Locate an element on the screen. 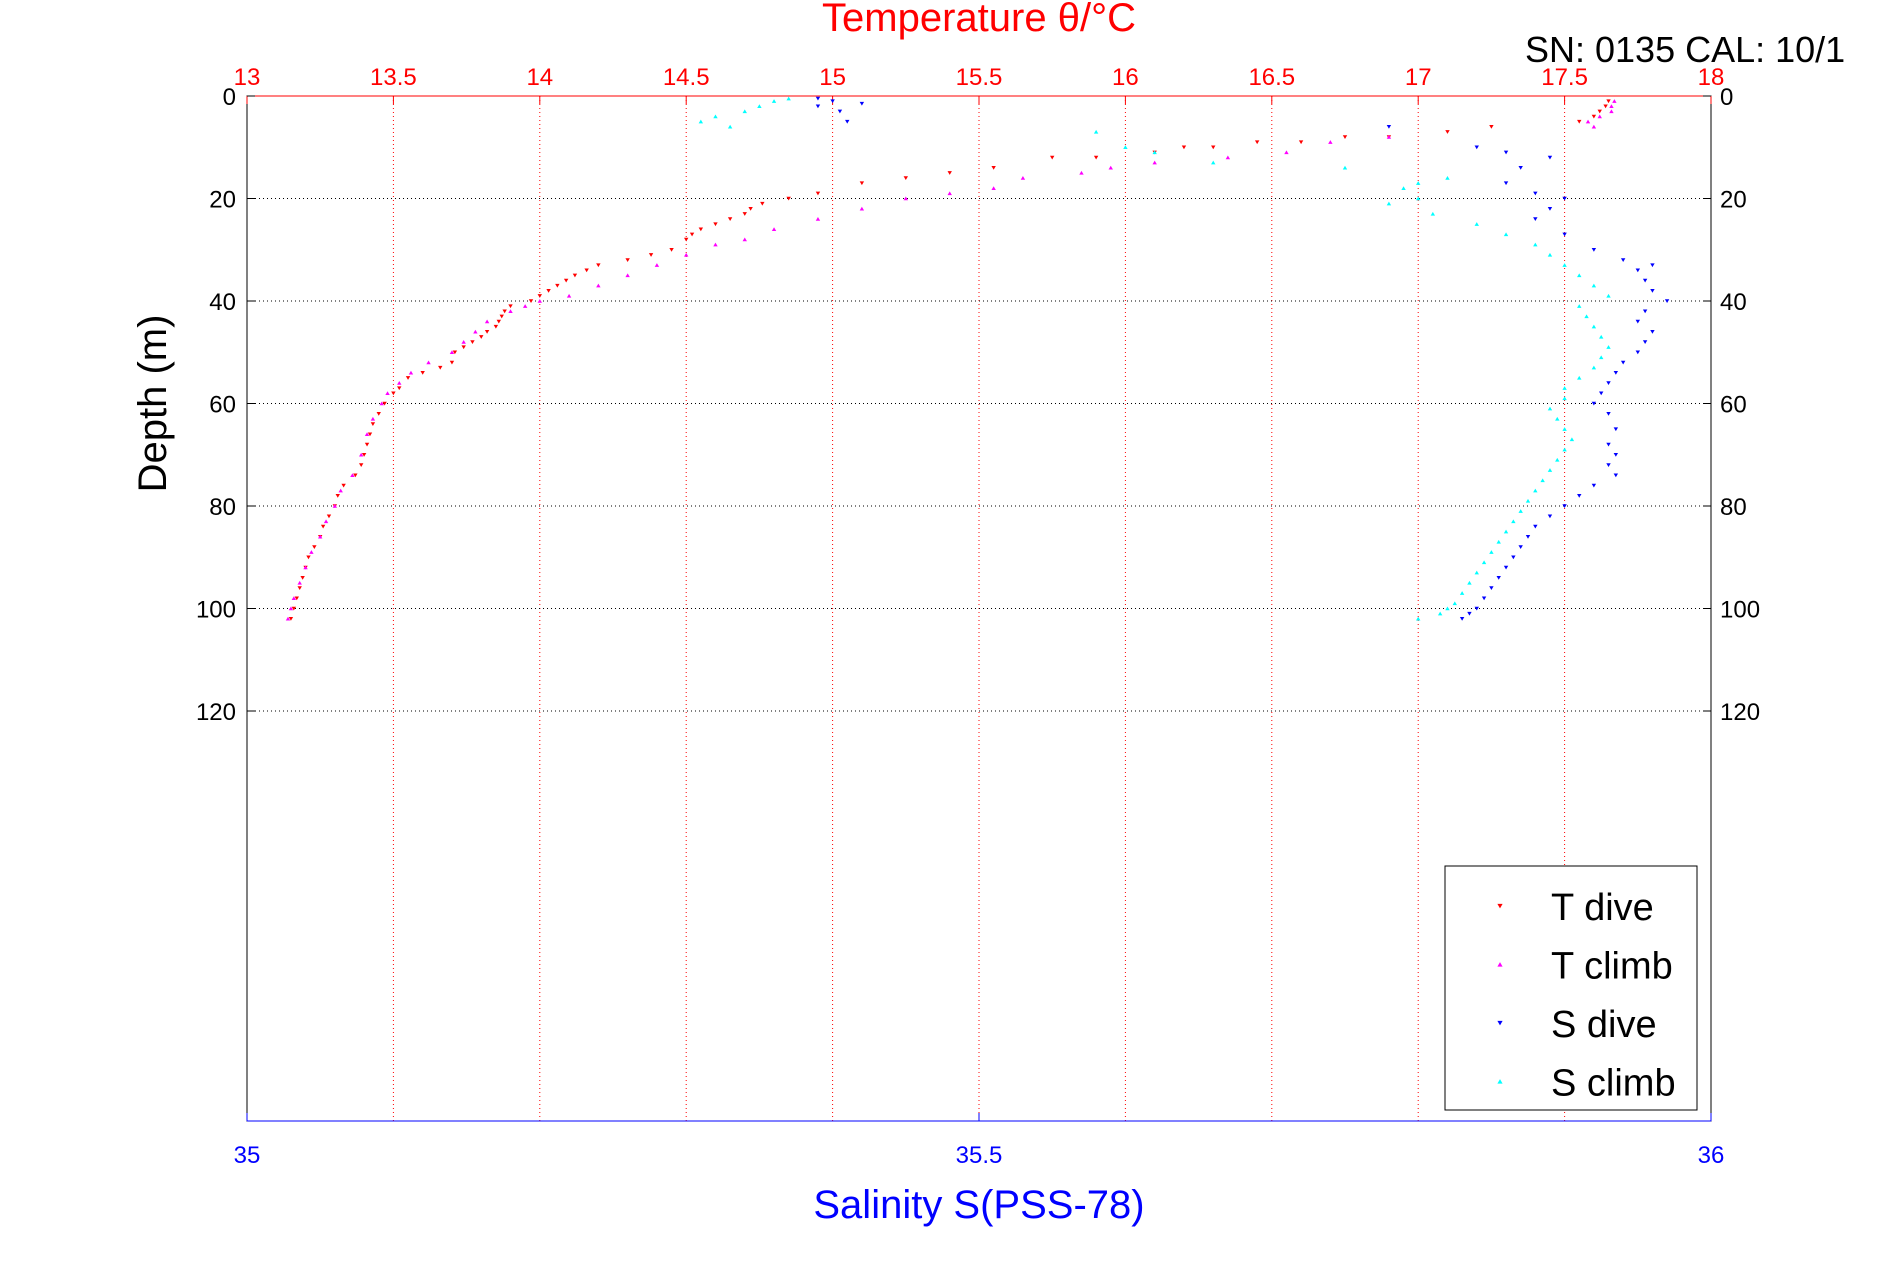 The height and width of the screenshot is (1262, 1891). temperature-tick-label: 17 is located at coordinates (1418, 77).